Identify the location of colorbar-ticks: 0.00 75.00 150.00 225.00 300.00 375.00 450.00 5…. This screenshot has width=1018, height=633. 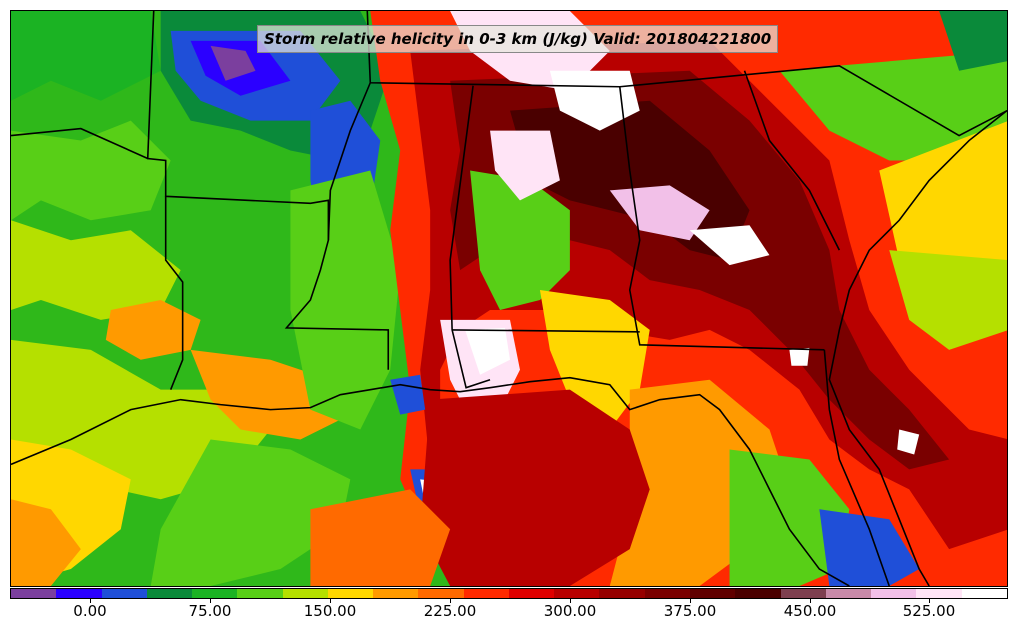
(509, 614).